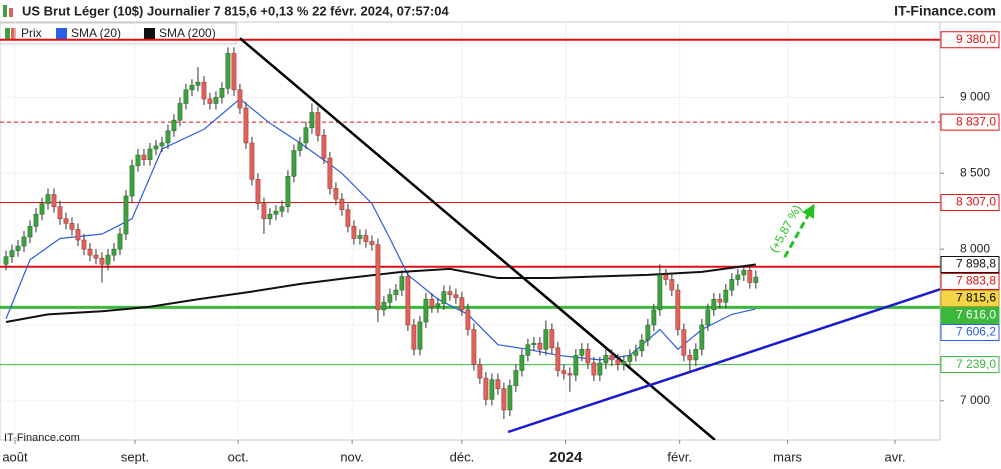  Describe the element at coordinates (187, 33) in the screenshot. I see `legend-label: SMA (200)` at that location.